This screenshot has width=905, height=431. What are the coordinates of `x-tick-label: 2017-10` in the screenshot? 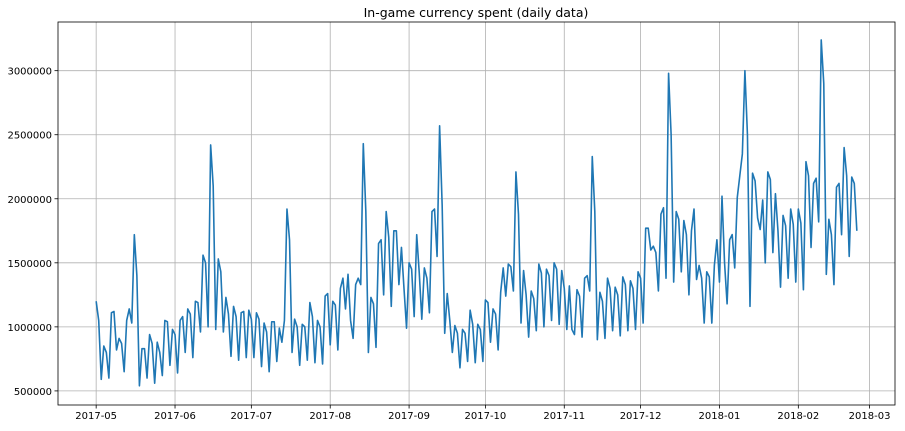 It's located at (486, 416).